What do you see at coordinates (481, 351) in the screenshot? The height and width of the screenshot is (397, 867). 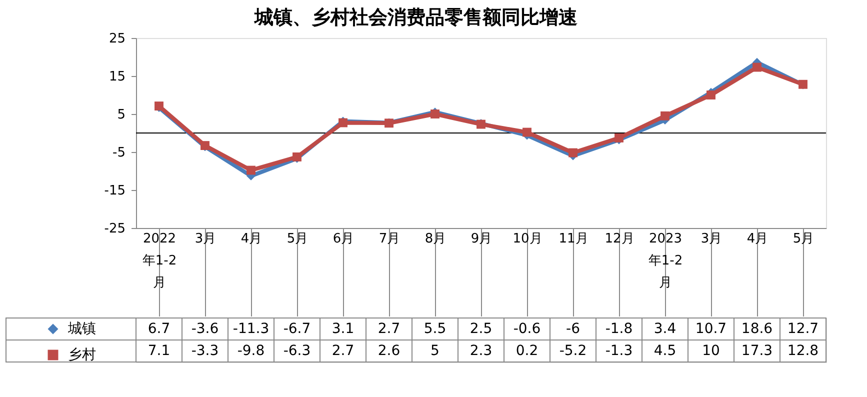 I see `data-label: 2.3` at bounding box center [481, 351].